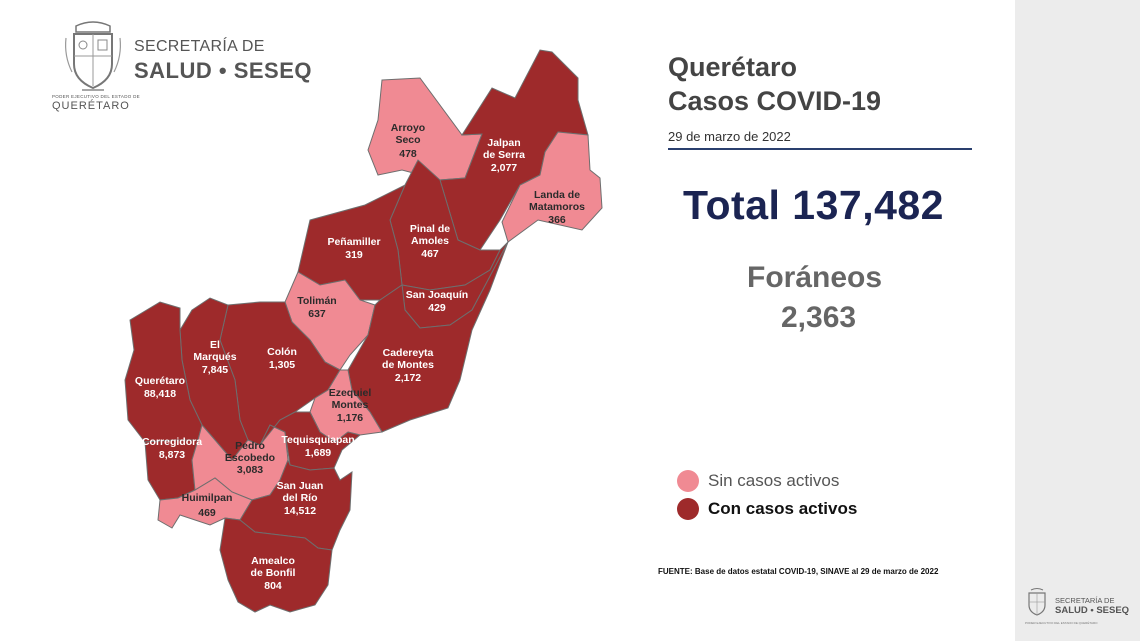 This screenshot has height=641, width=1140. I want to click on region-amealco, so click(276, 565).